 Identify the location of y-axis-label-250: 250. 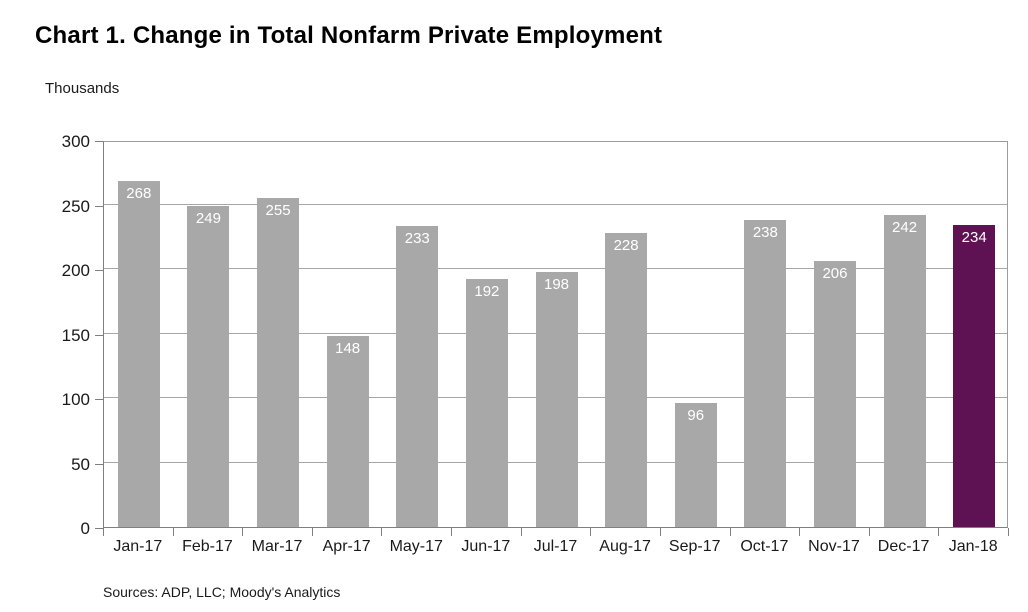
(75, 206).